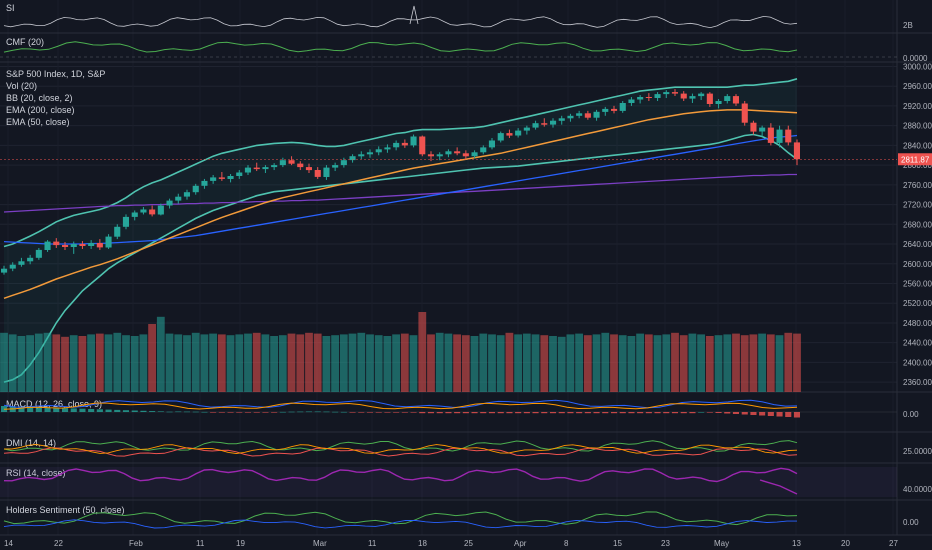 This screenshot has height=550, width=932. Describe the element at coordinates (917, 205) in the screenshot. I see `price-tick-label: 2720.00` at that location.